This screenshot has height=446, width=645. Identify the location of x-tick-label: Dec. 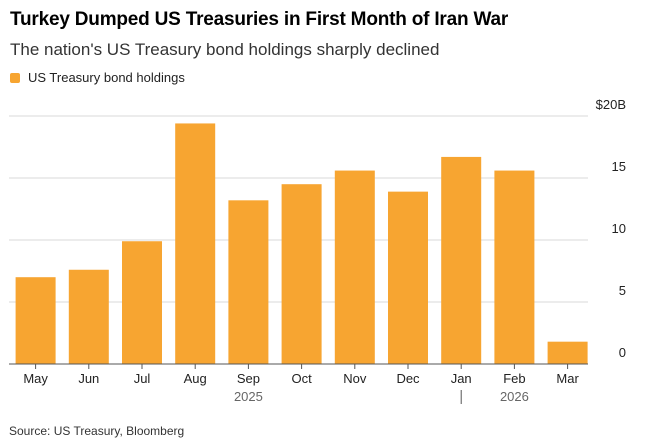
(408, 378).